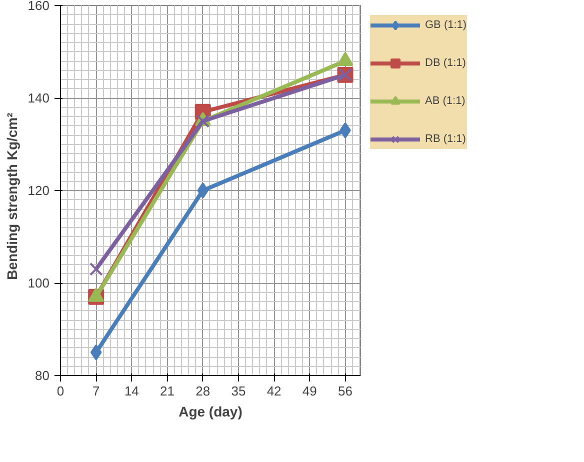  What do you see at coordinates (42, 375) in the screenshot?
I see `y-tick-label: 80` at bounding box center [42, 375].